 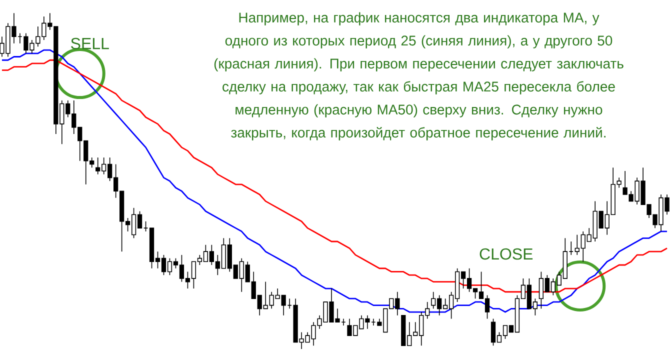 What do you see at coordinates (90, 44) in the screenshot?
I see `annotation: SELL` at bounding box center [90, 44].